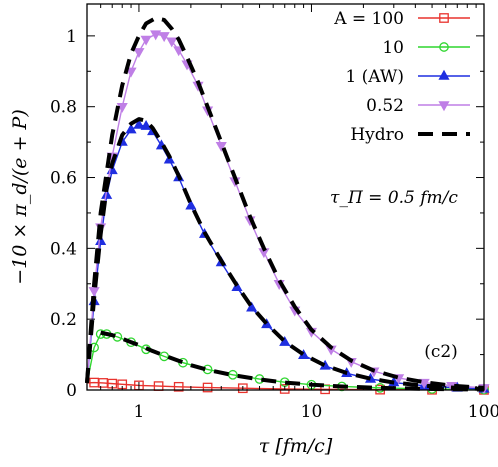 Image resolution: width=498 pixels, height=467 pixels. I want to click on x-tick-label: 1, so click(139, 412).